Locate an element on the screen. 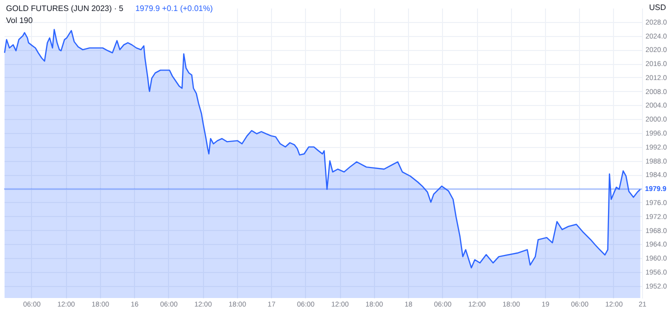 The image size is (670, 316). annotation: Vol 190 is located at coordinates (19, 20).